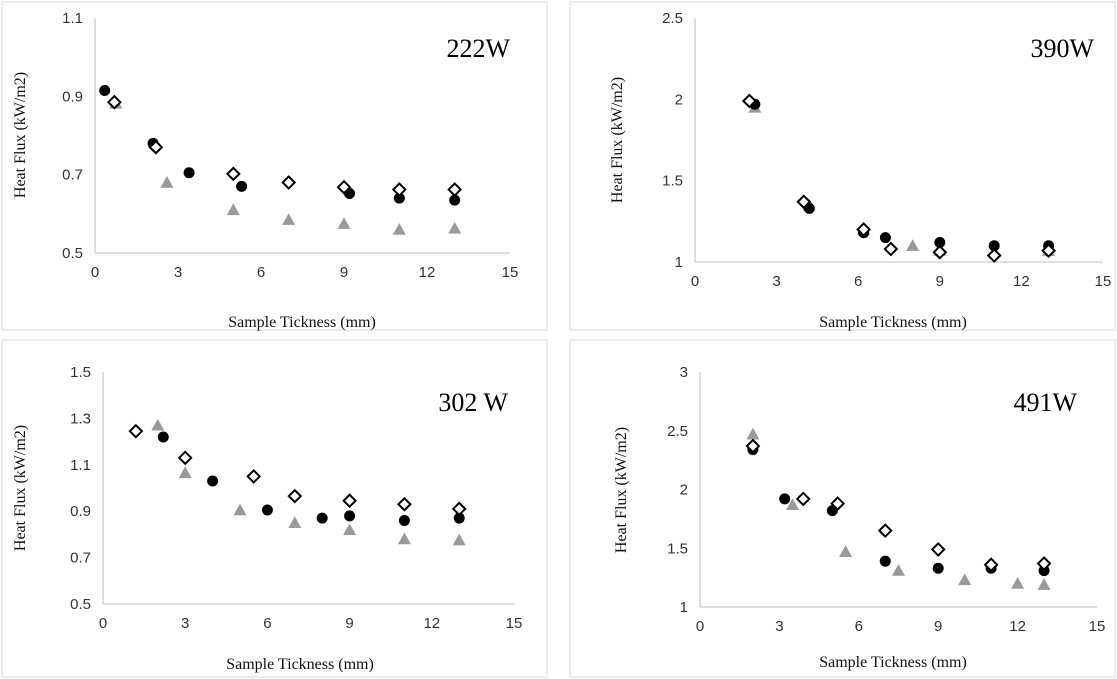 The width and height of the screenshot is (1117, 679). I want to click on y-tick-label: 3, so click(684, 372).